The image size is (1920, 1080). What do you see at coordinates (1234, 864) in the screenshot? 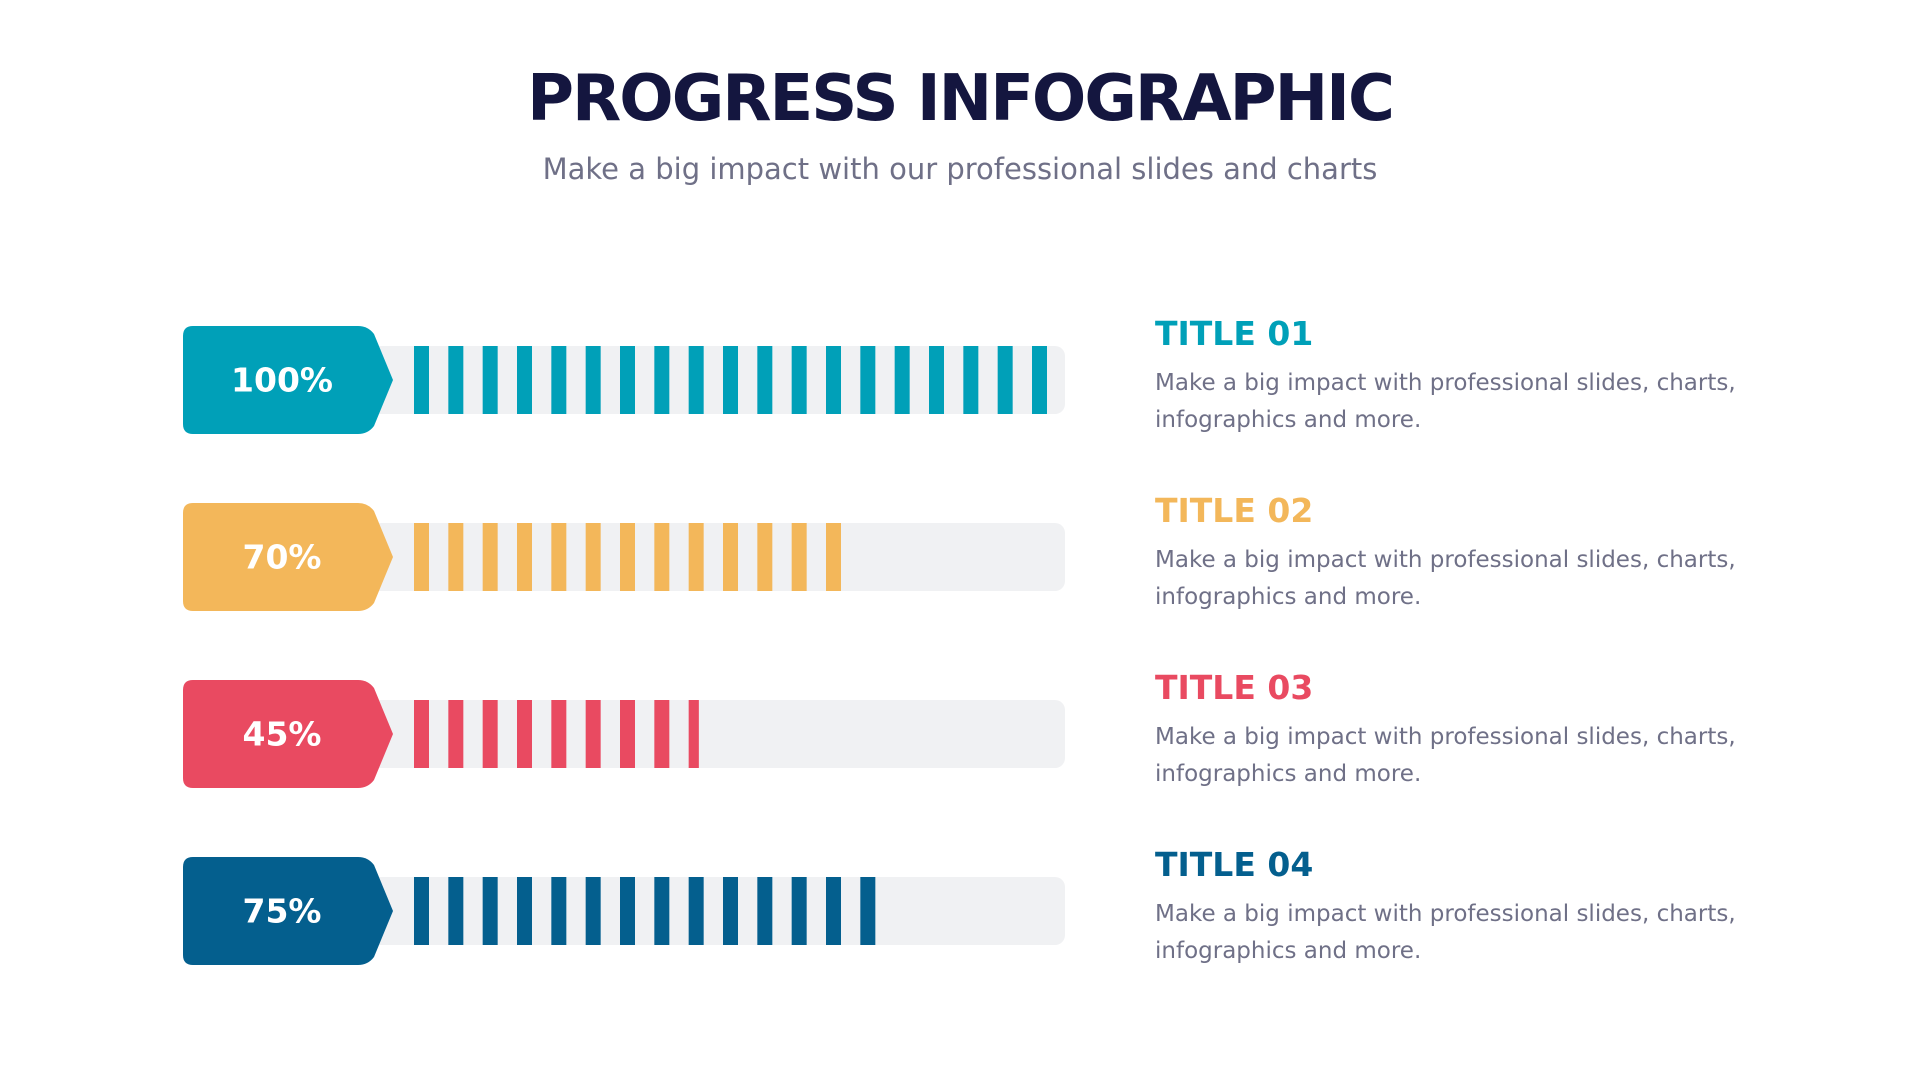
I see `item-title: TITLE 04` at bounding box center [1234, 864].